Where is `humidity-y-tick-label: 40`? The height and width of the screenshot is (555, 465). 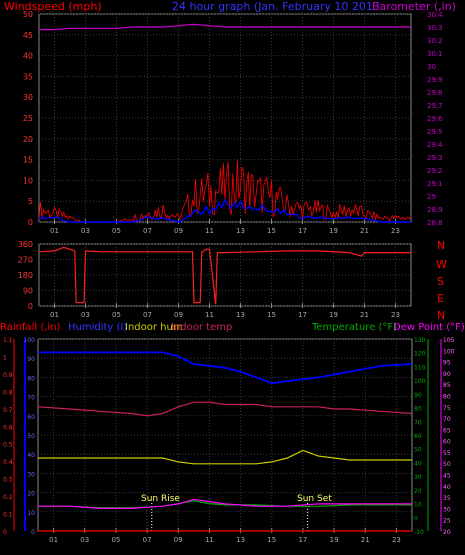 humidity-y-tick-label: 40 is located at coordinates (31, 455).